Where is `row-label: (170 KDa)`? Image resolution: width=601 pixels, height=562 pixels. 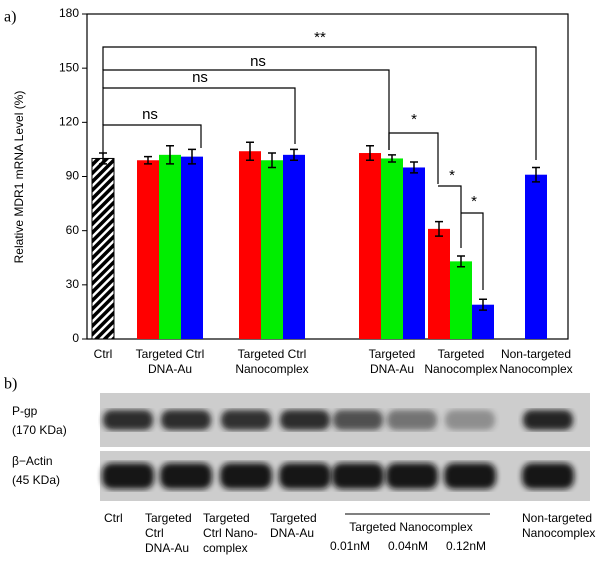 row-label: (170 KDa) is located at coordinates (39, 430).